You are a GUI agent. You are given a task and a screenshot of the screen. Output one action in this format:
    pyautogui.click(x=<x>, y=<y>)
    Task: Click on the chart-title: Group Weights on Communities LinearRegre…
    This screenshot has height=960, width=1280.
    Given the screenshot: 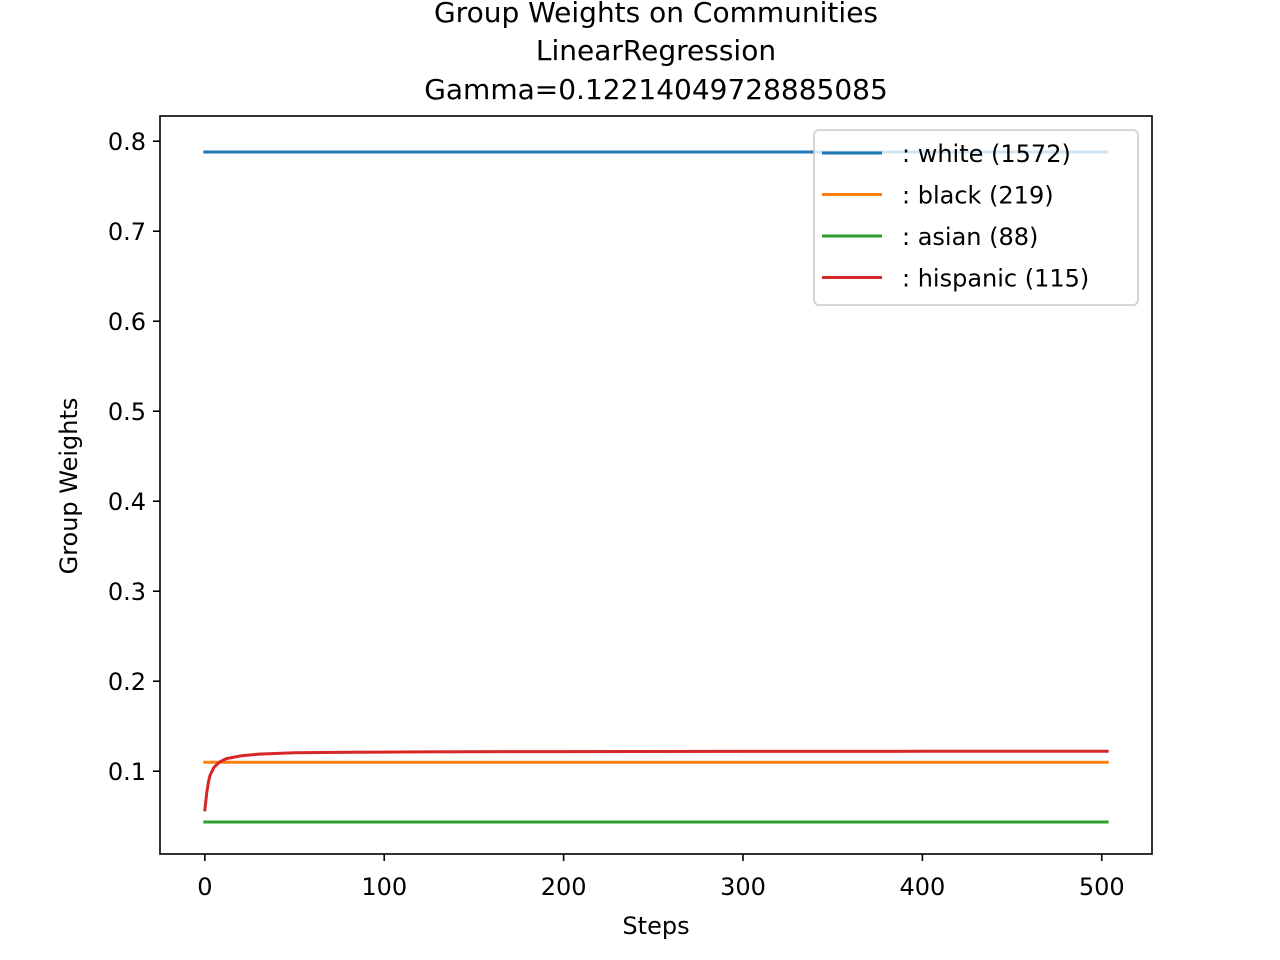 What is the action you would take?
    pyautogui.click(x=656, y=53)
    